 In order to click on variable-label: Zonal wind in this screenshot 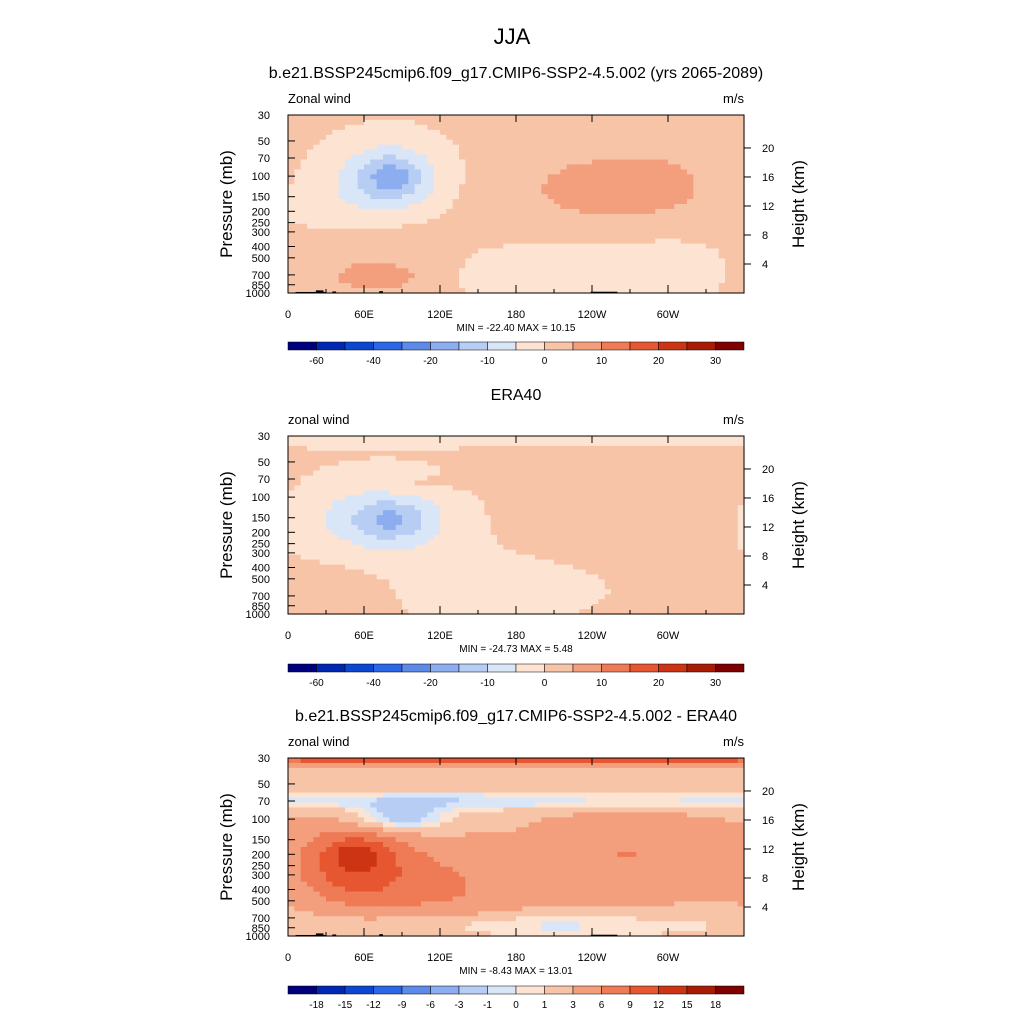, I will do `click(319, 98)`.